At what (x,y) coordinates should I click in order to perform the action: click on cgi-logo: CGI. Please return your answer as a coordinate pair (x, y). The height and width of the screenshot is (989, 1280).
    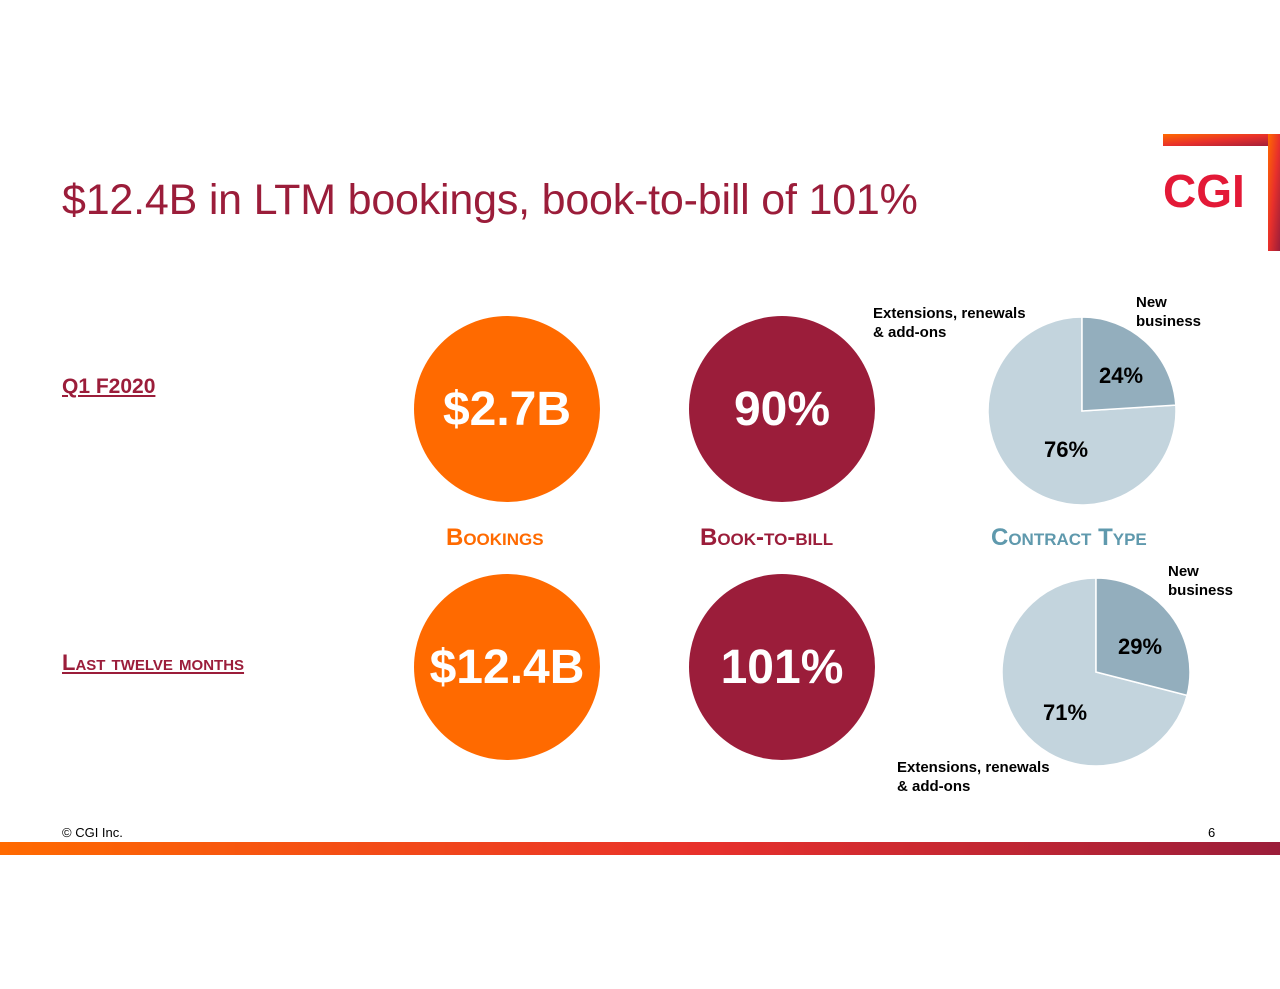
    Looking at the image, I should click on (1221, 192).